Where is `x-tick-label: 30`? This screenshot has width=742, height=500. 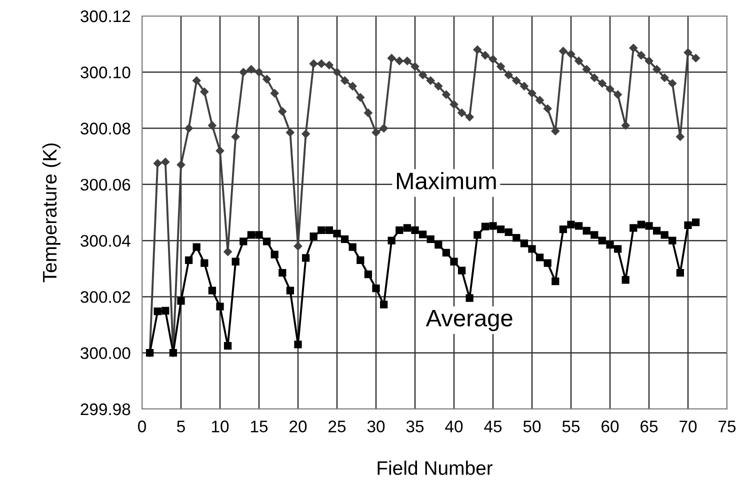 x-tick-label: 30 is located at coordinates (376, 426).